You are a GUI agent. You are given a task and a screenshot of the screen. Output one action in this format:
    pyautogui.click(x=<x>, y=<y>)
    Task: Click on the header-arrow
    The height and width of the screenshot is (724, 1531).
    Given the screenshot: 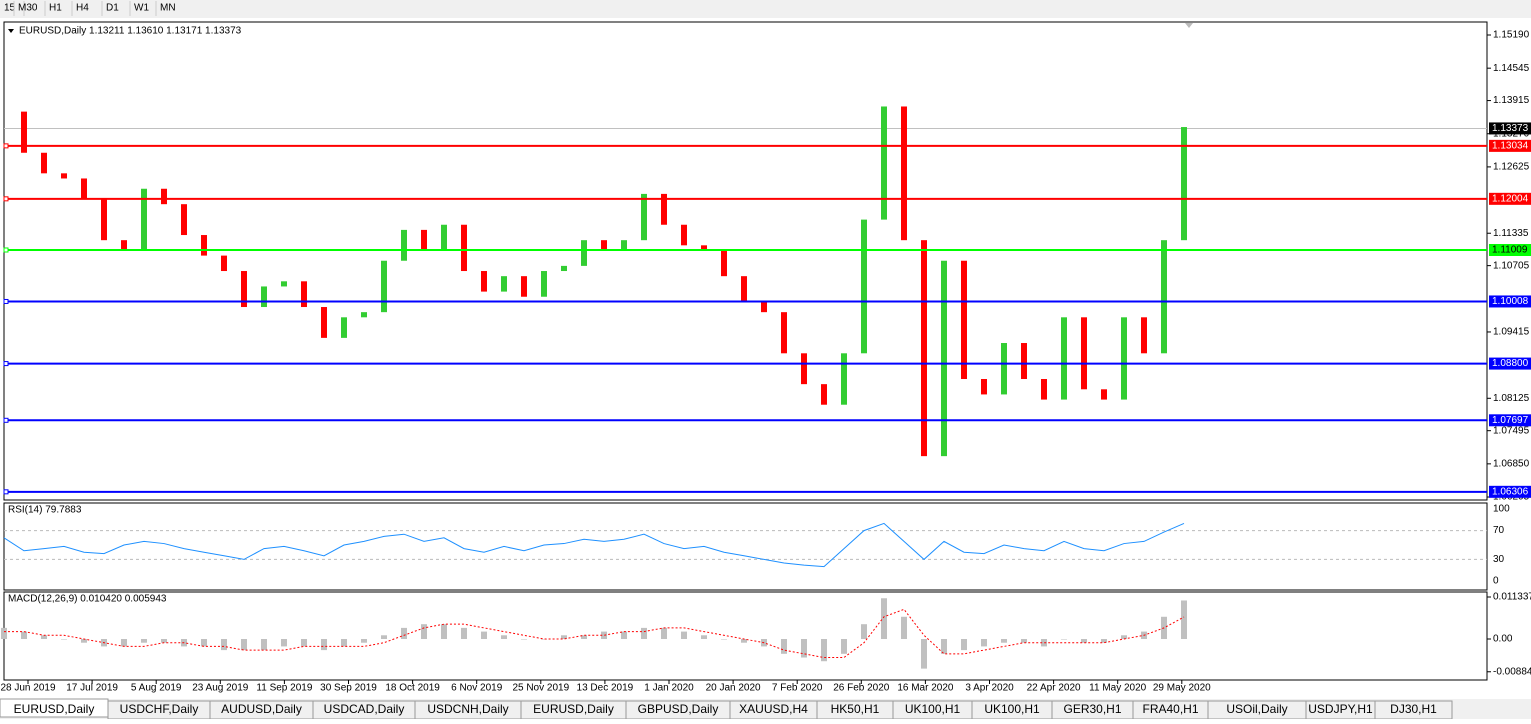 What is the action you would take?
    pyautogui.click(x=11, y=31)
    